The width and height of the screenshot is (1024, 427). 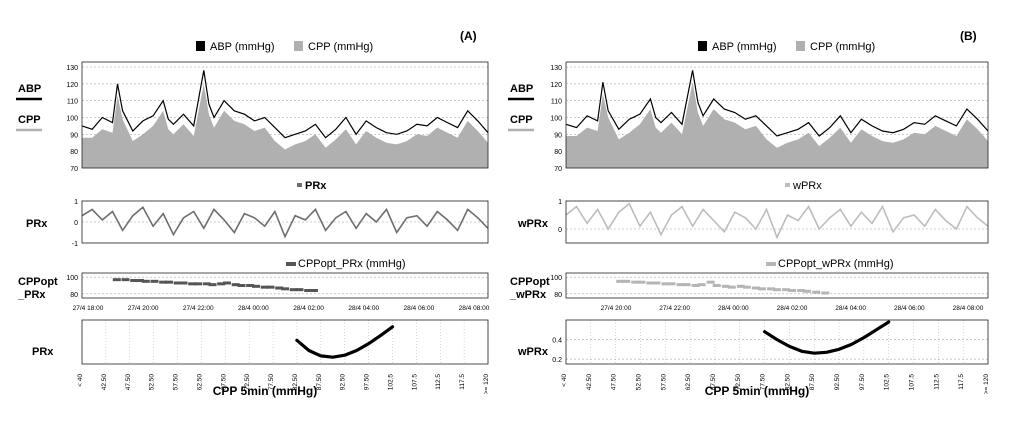 I want to click on side-label-curve: wPRx, so click(x=533, y=352).